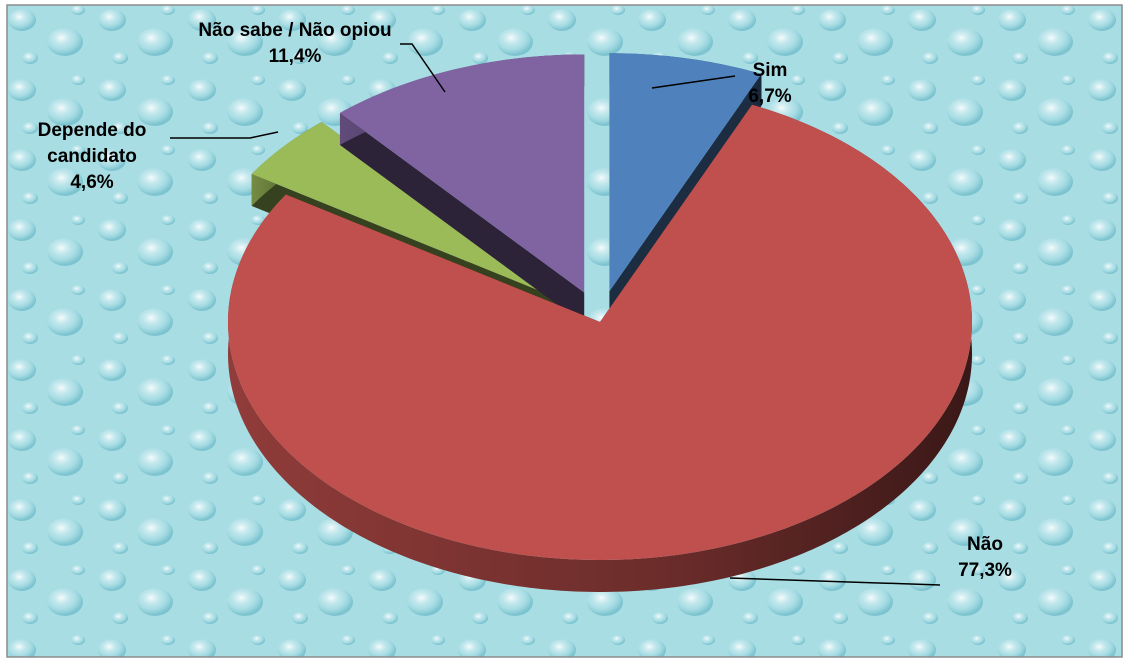 The width and height of the screenshot is (1129, 663). What do you see at coordinates (295, 30) in the screenshot?
I see `category-label: Não sabe / Não opiou` at bounding box center [295, 30].